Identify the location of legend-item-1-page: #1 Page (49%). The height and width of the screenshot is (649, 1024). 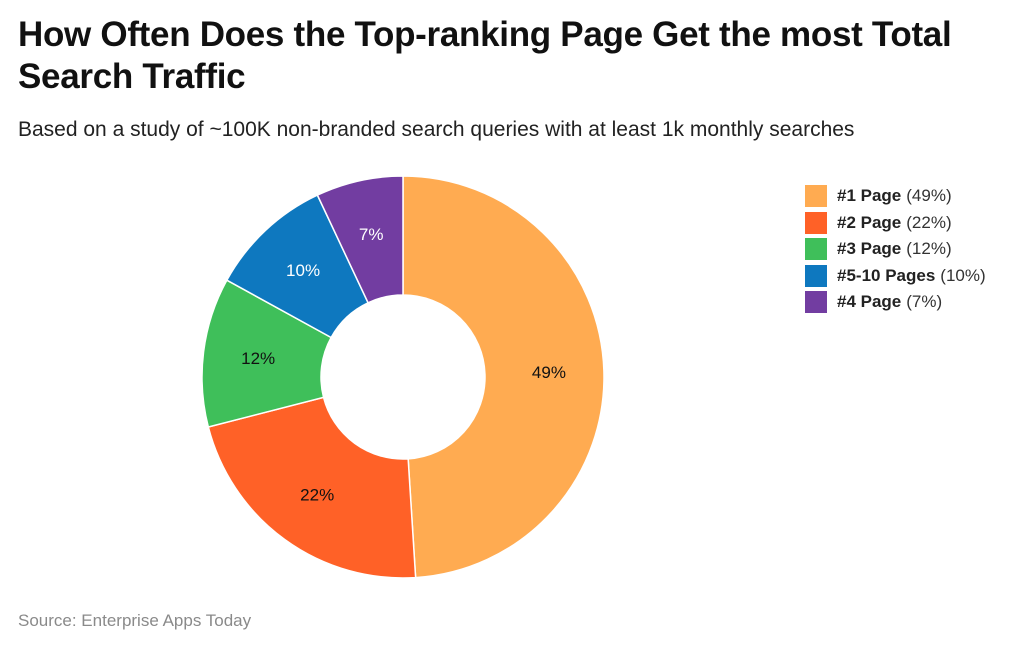
(895, 196).